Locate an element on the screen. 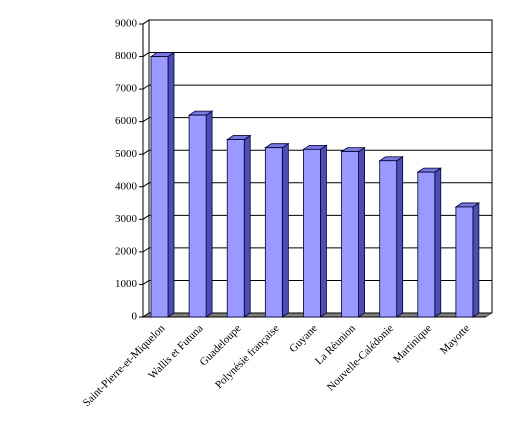  y-tick-label: 7000 is located at coordinates (126, 89).